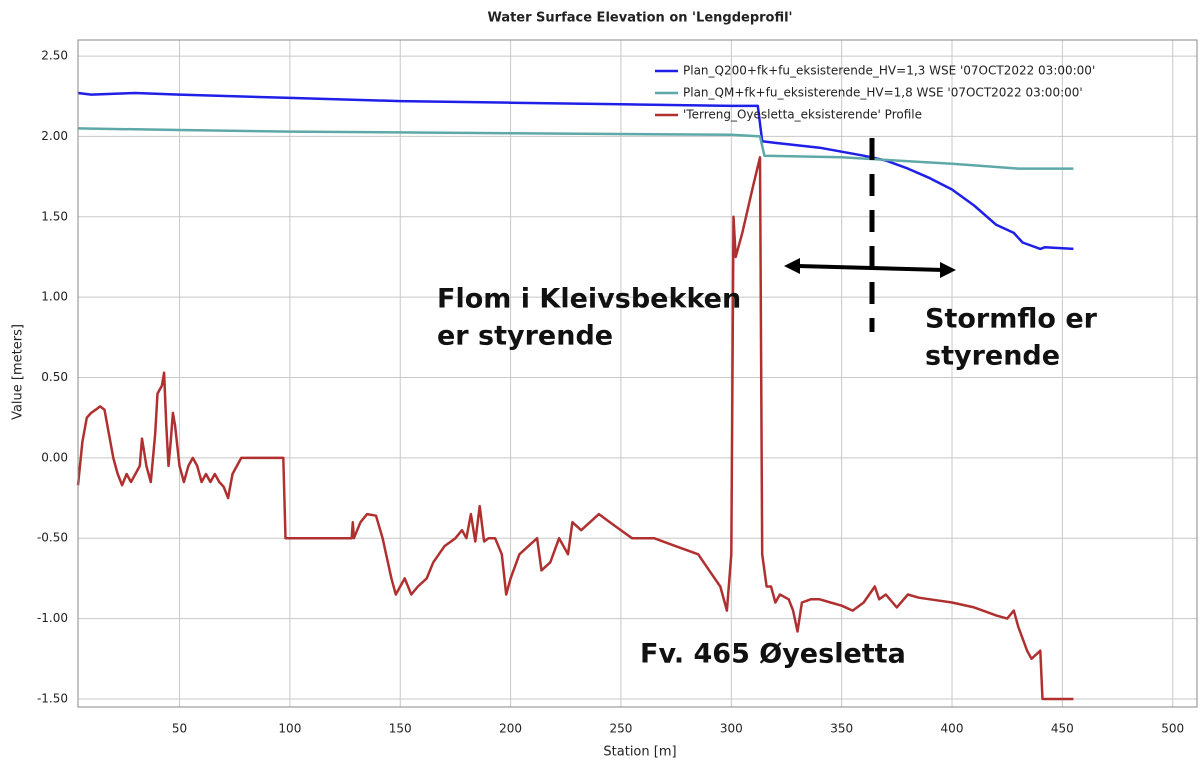  Describe the element at coordinates (639, 752) in the screenshot. I see `x-axis-label: Station [m]` at that location.